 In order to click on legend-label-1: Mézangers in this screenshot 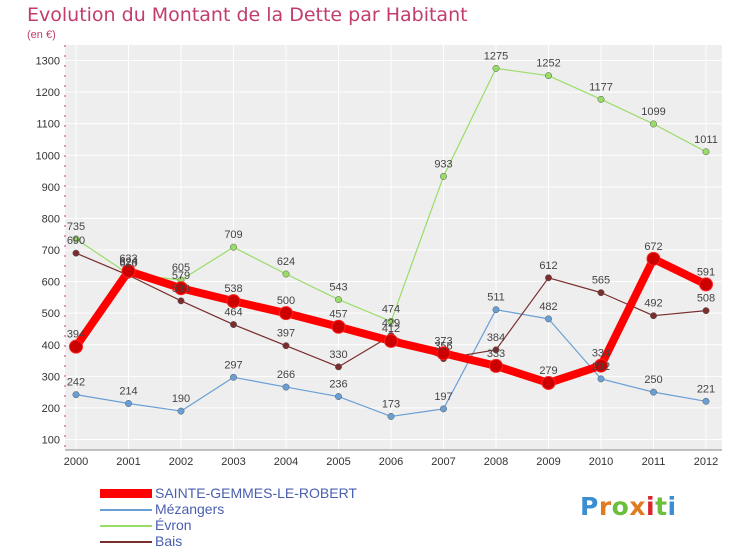, I will do `click(190, 509)`.